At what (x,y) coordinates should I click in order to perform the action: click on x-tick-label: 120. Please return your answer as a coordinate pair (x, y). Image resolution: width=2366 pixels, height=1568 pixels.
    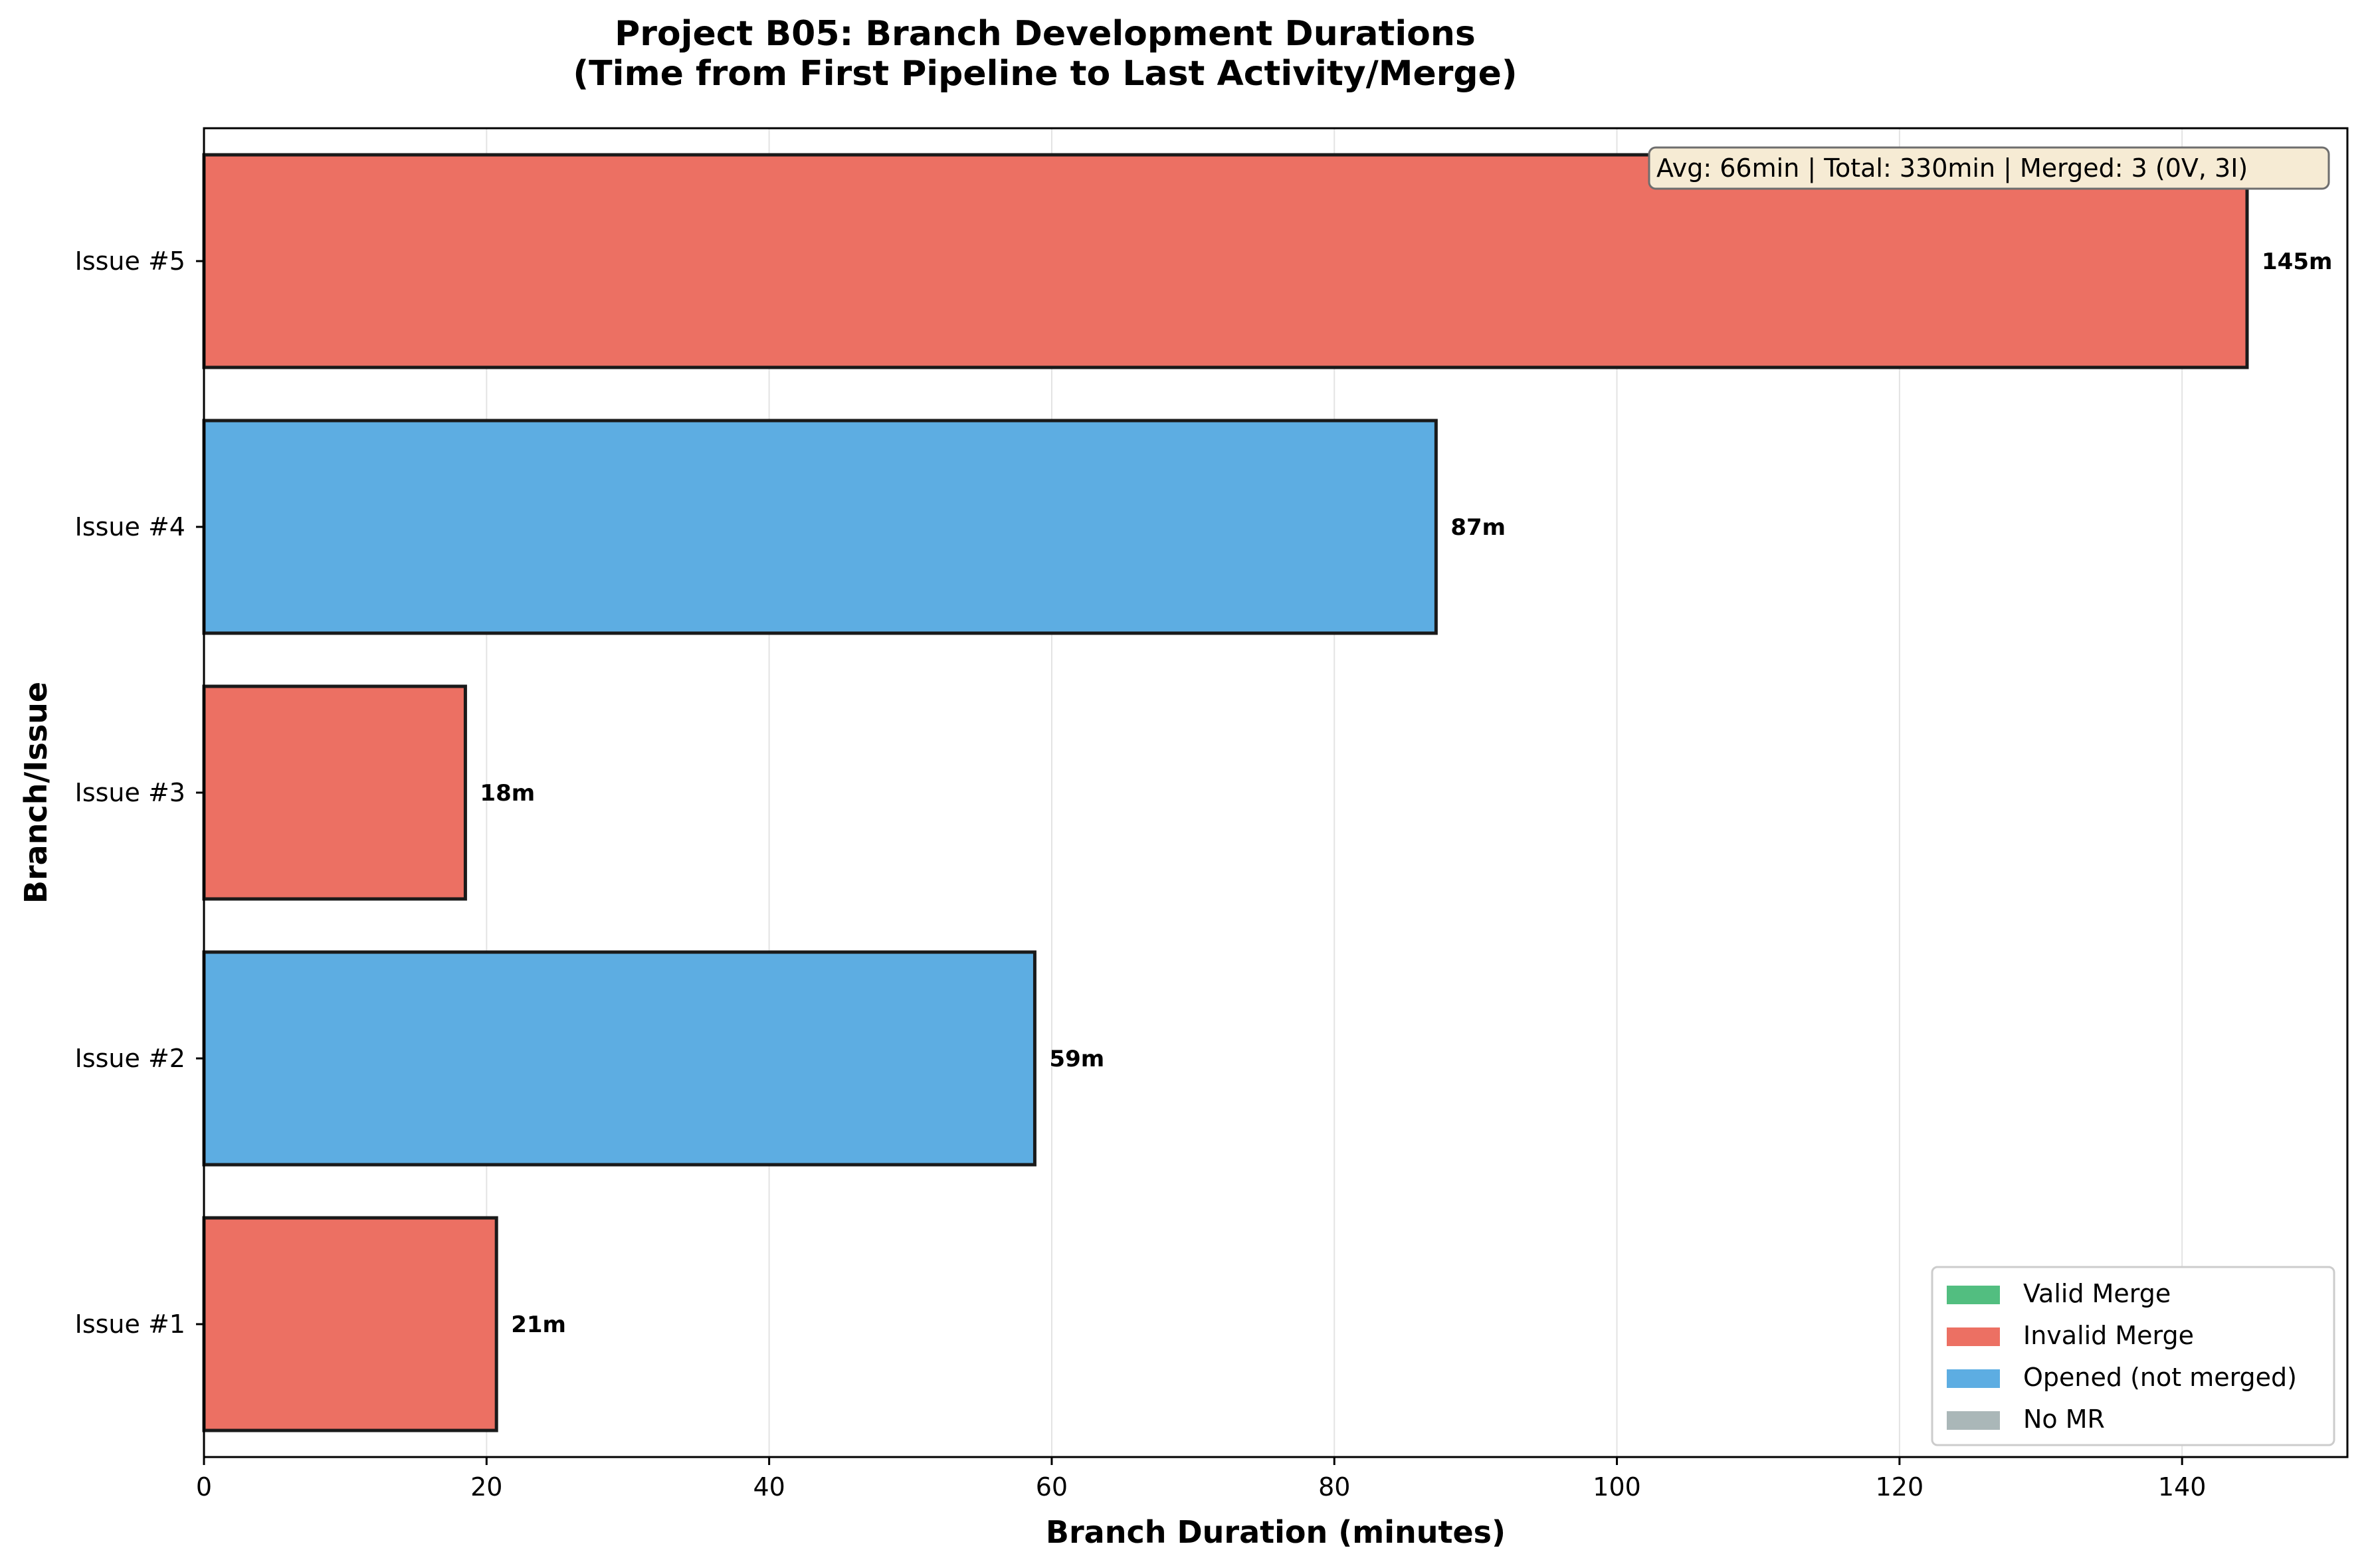
    Looking at the image, I should click on (1900, 1487).